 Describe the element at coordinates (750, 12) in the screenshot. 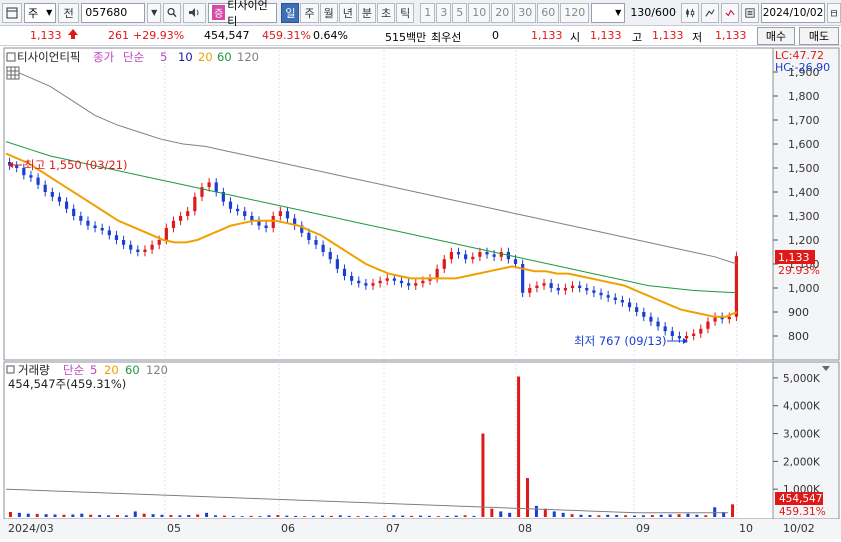

I see `settings-icon` at that location.